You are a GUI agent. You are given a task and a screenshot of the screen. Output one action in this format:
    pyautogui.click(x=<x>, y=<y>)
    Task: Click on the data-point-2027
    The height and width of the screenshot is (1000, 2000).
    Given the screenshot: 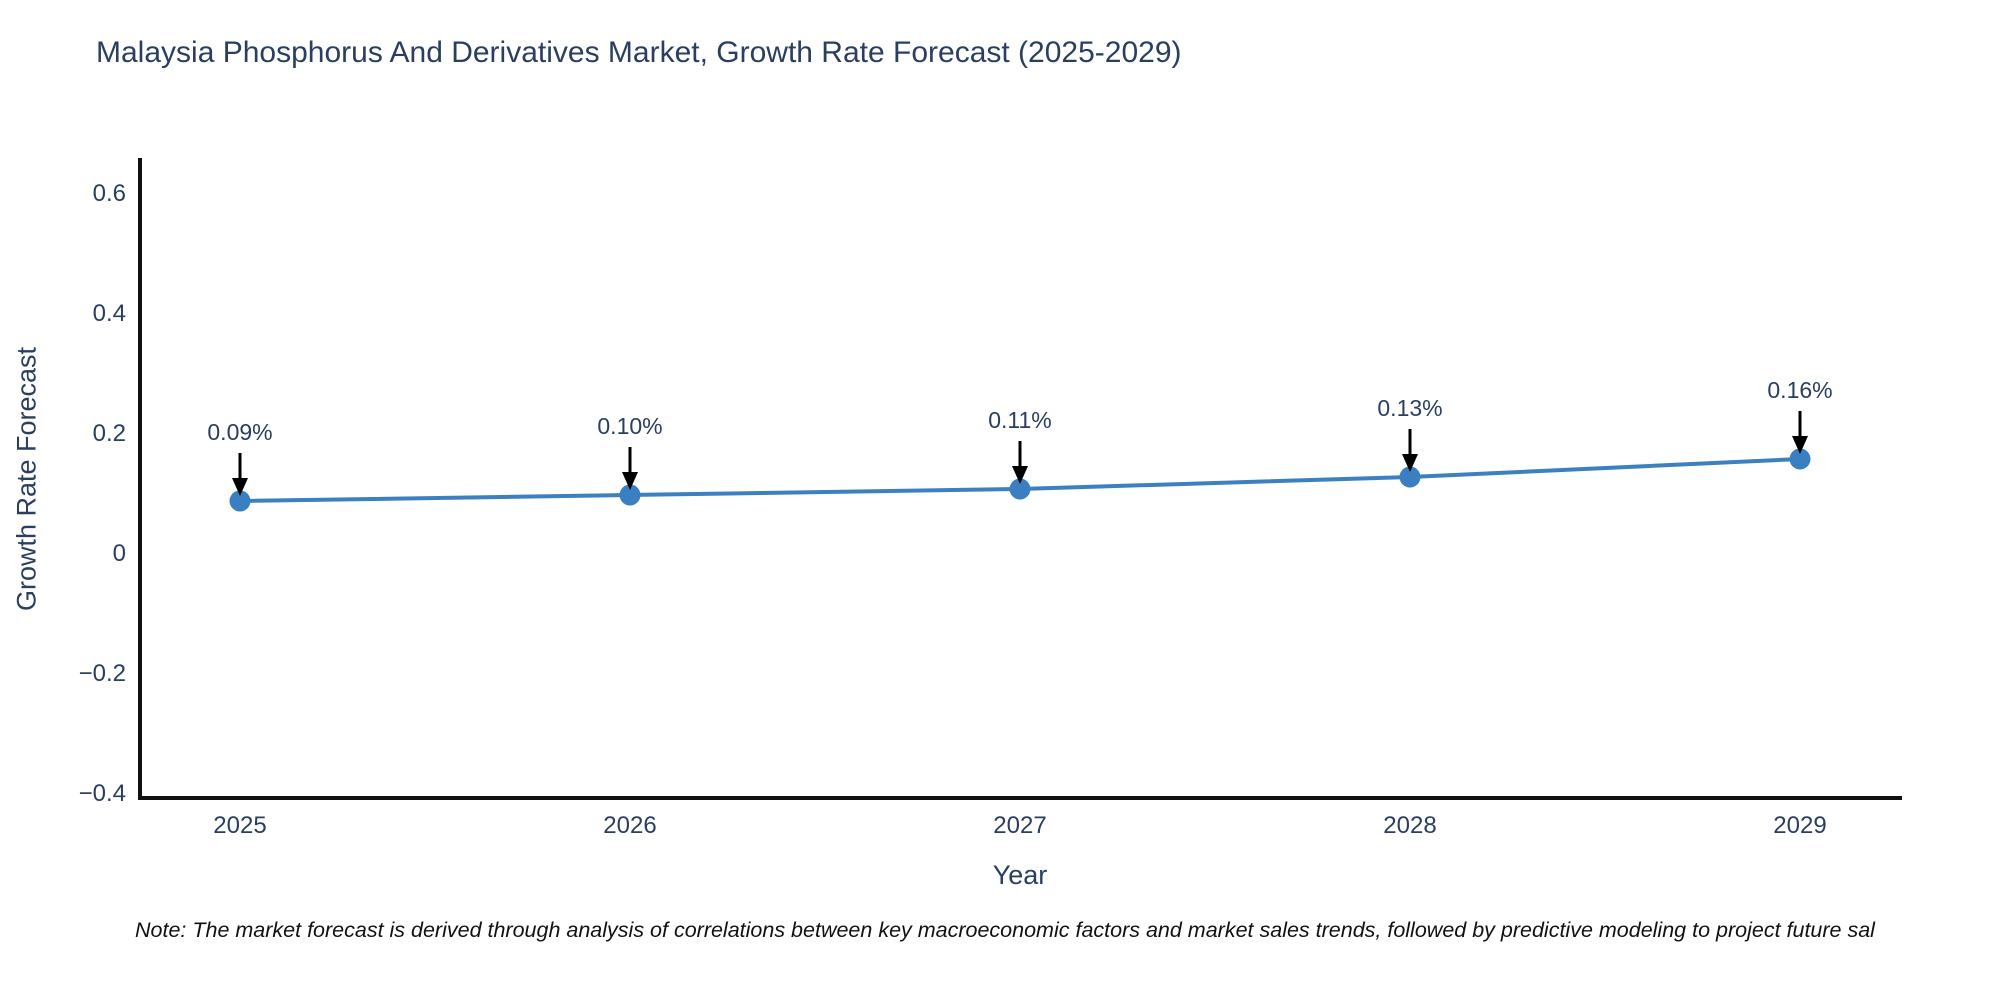 What is the action you would take?
    pyautogui.click(x=1020, y=489)
    